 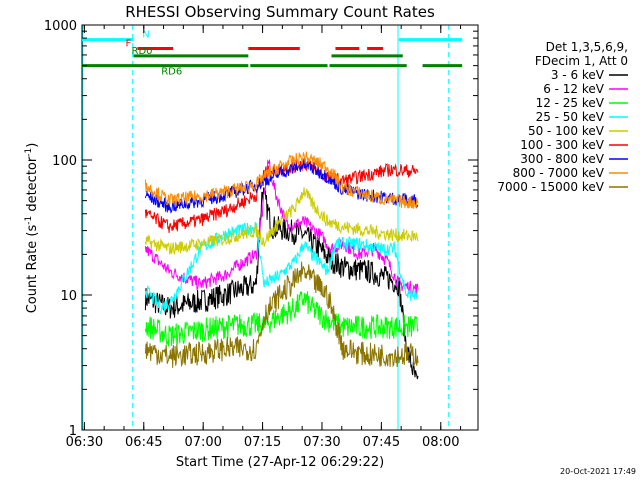 I want to click on legend-label: 800 - 7000 keV, so click(x=559, y=173).